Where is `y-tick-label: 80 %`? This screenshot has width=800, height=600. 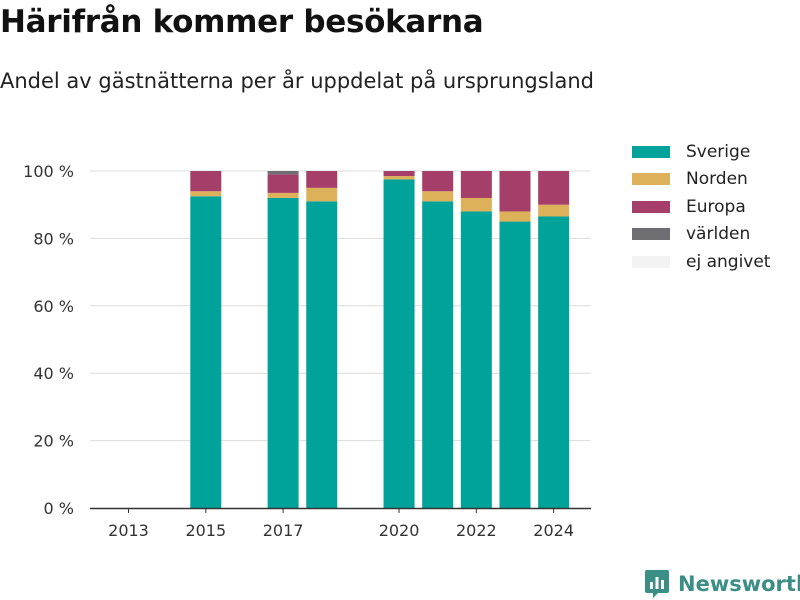 y-tick-label: 80 % is located at coordinates (53, 238).